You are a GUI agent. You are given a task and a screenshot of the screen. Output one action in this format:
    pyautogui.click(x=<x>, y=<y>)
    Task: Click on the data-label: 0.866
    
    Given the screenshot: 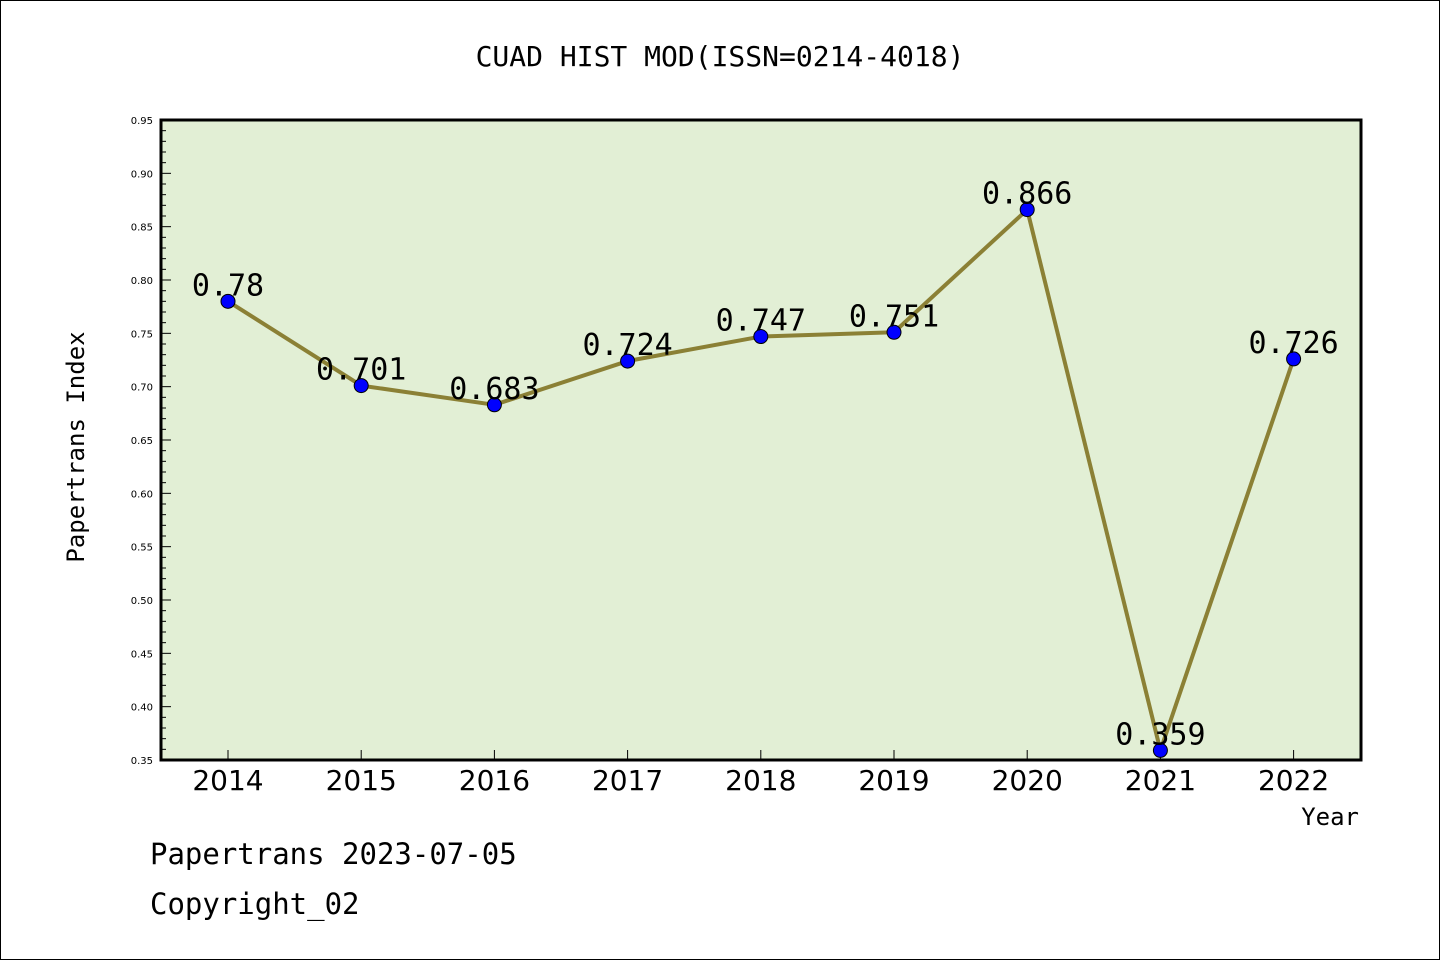 What is the action you would take?
    pyautogui.click(x=1027, y=194)
    